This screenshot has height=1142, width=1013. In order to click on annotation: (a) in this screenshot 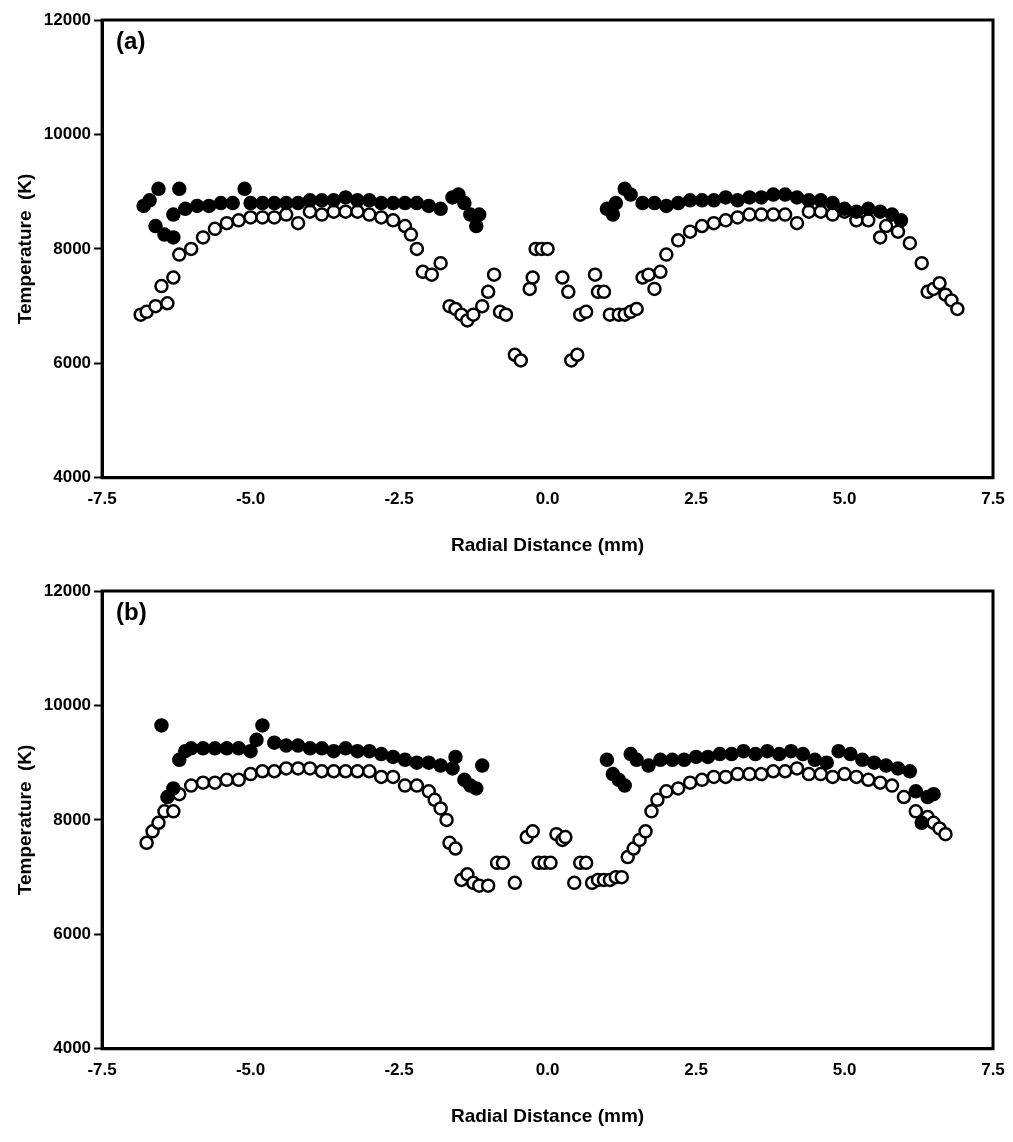, I will do `click(131, 40)`.